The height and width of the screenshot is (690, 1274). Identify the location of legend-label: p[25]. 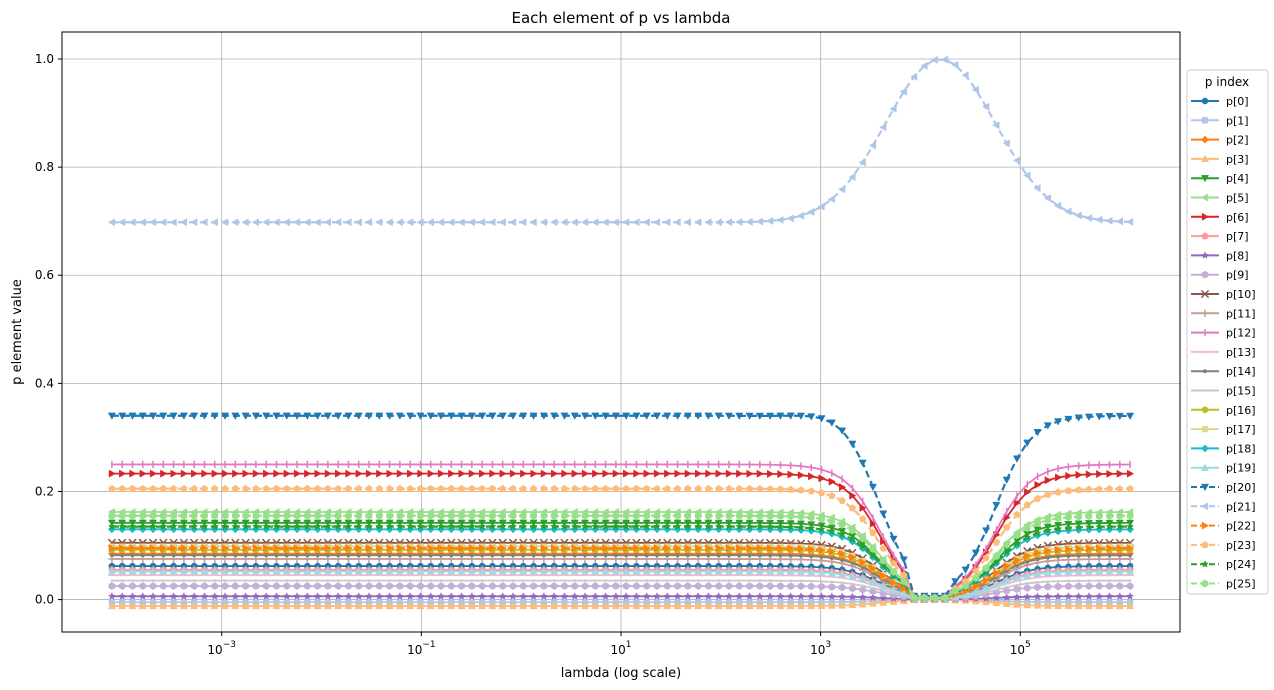
(1241, 584).